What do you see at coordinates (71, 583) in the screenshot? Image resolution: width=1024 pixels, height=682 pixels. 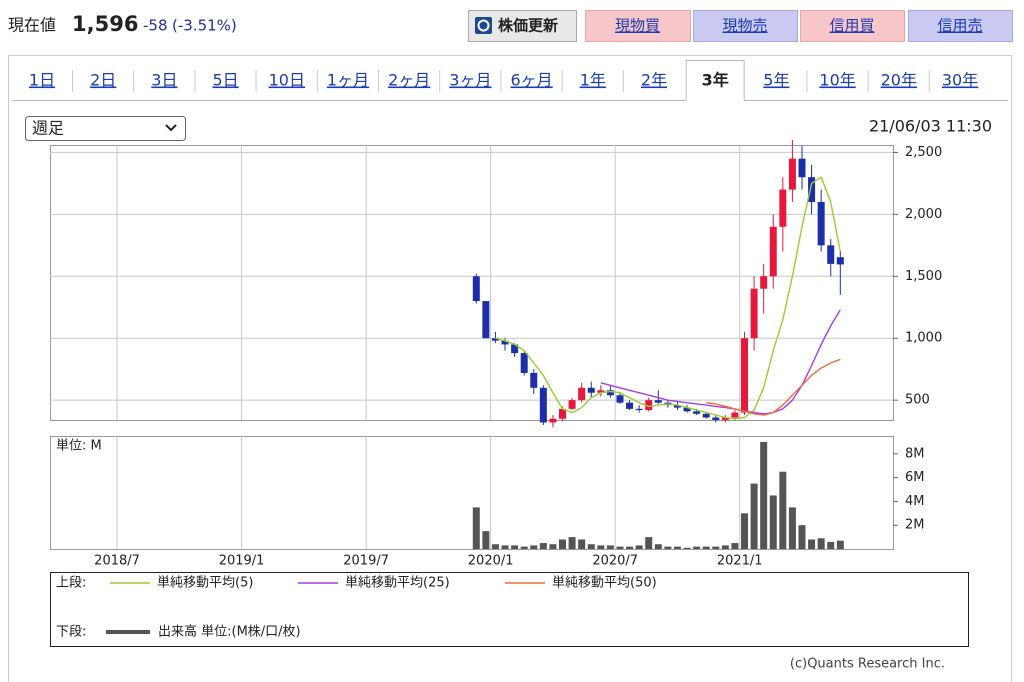 I see `legend-upper-label: 上段:` at bounding box center [71, 583].